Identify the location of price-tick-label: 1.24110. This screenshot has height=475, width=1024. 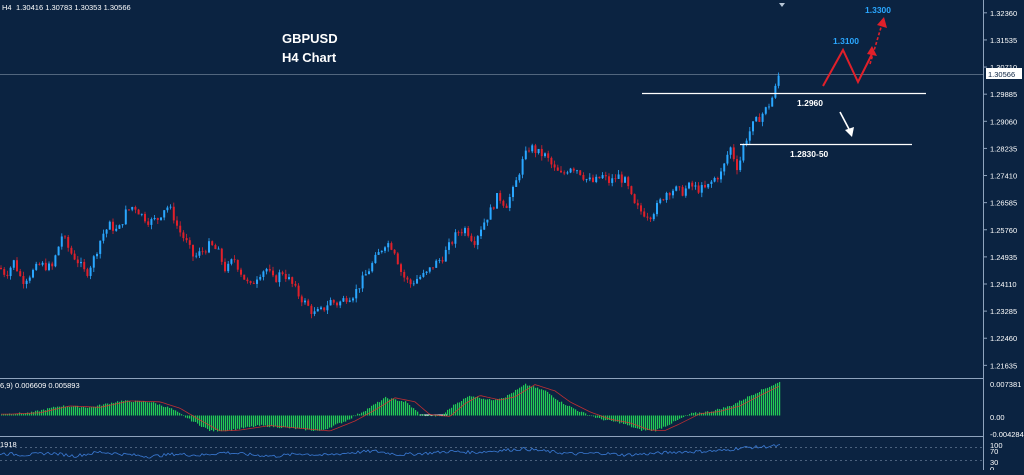
(1003, 284).